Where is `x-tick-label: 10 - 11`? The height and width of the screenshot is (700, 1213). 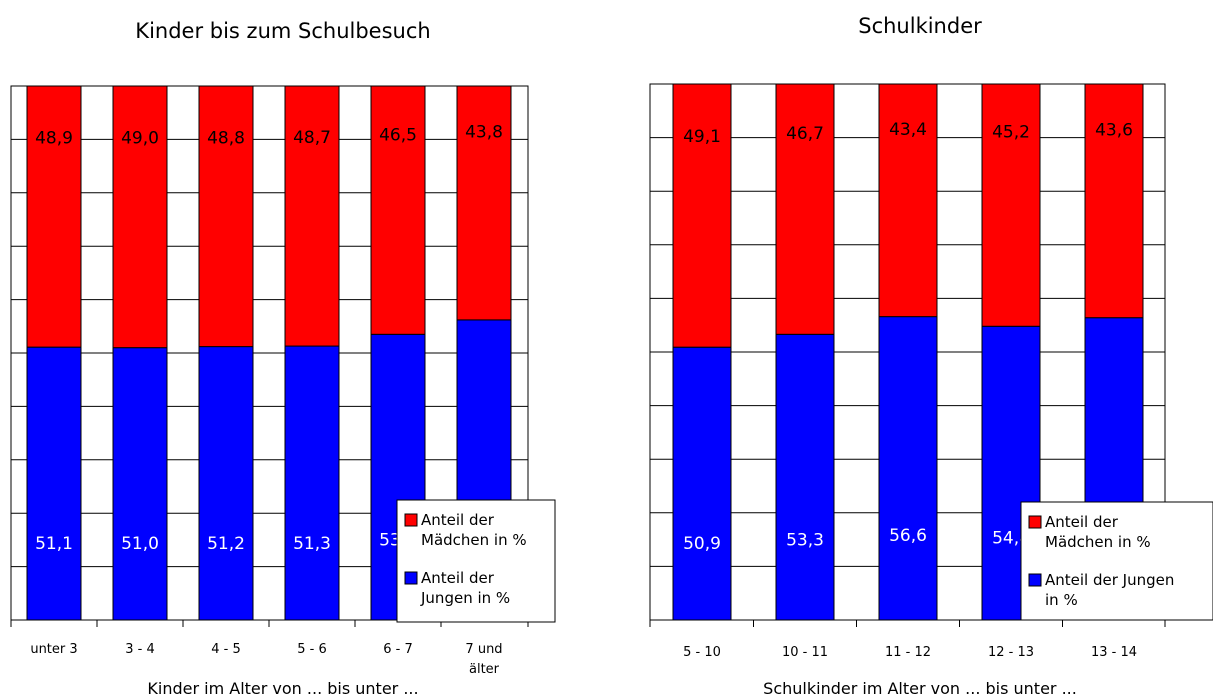 x-tick-label: 10 - 11 is located at coordinates (805, 652).